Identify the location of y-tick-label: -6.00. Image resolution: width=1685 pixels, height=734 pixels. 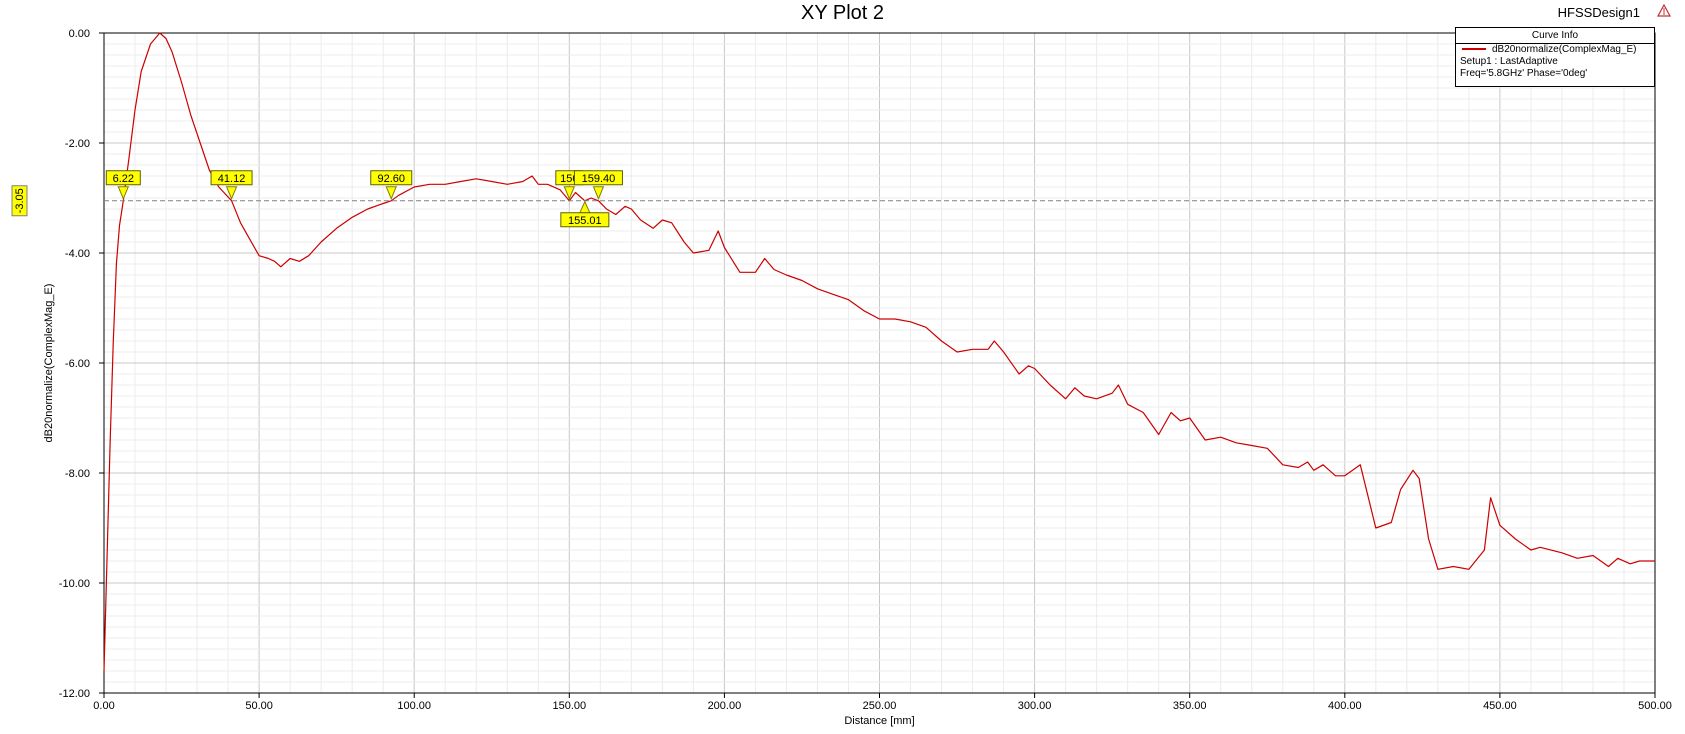
(77, 364).